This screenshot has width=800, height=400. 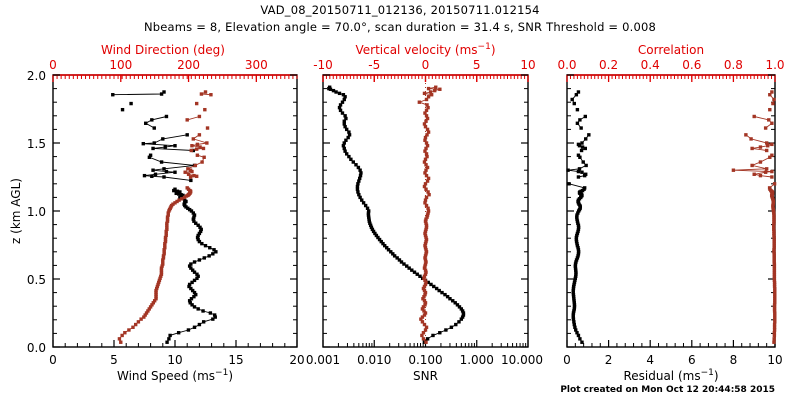 I want to click on xtick-label-top: 300, so click(x=256, y=65).